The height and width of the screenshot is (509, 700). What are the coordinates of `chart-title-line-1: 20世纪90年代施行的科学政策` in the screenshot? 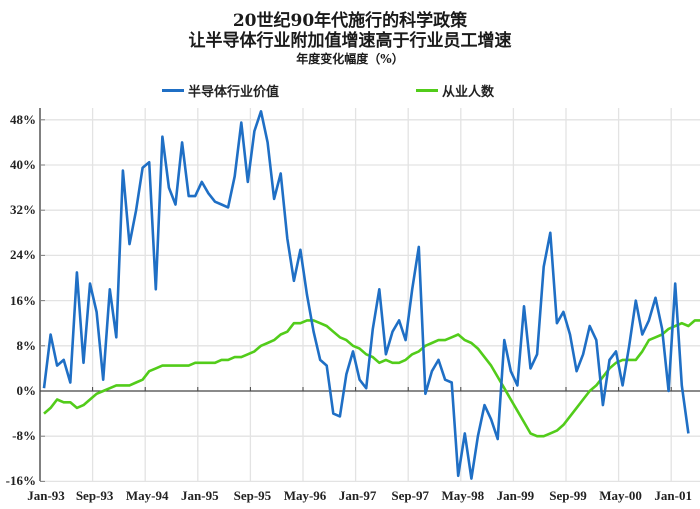 It's located at (350, 21).